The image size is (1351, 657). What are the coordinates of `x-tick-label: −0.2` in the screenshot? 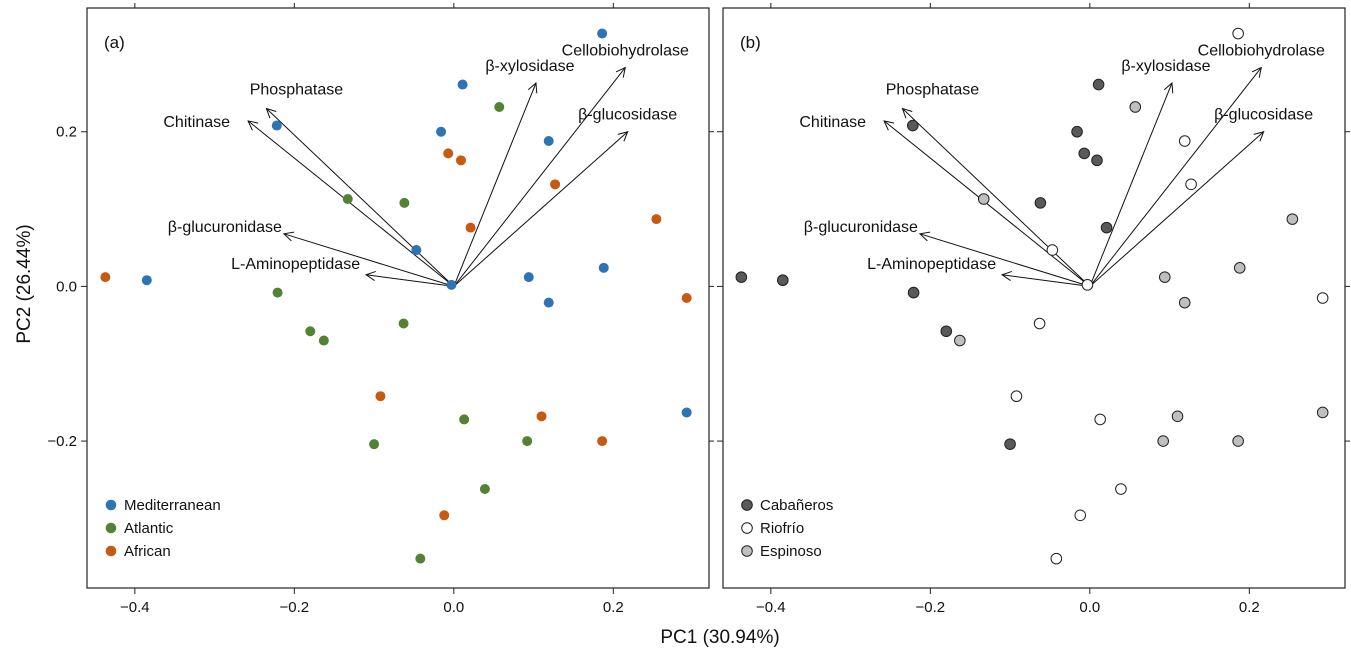 It's located at (931, 607).